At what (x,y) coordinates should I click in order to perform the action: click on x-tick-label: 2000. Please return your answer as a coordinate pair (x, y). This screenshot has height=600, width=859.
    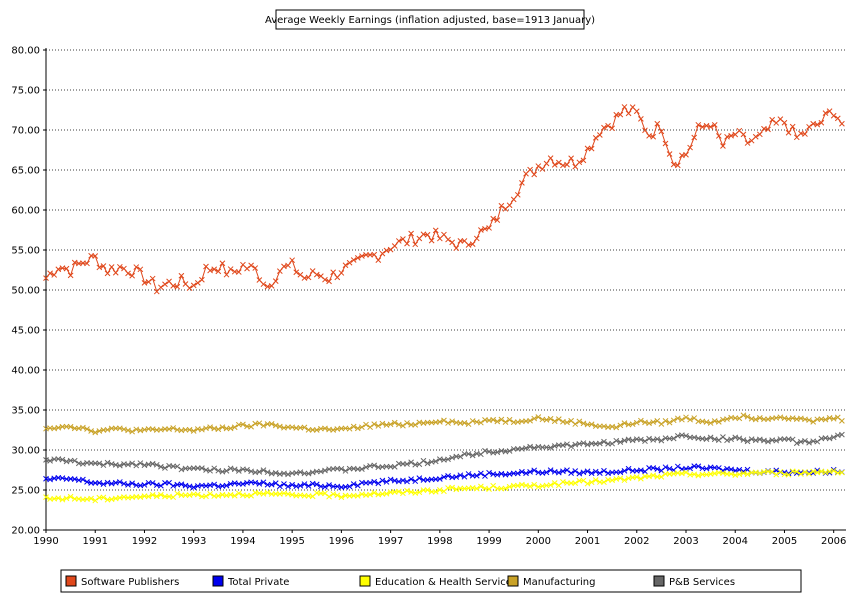
    Looking at the image, I should click on (538, 541).